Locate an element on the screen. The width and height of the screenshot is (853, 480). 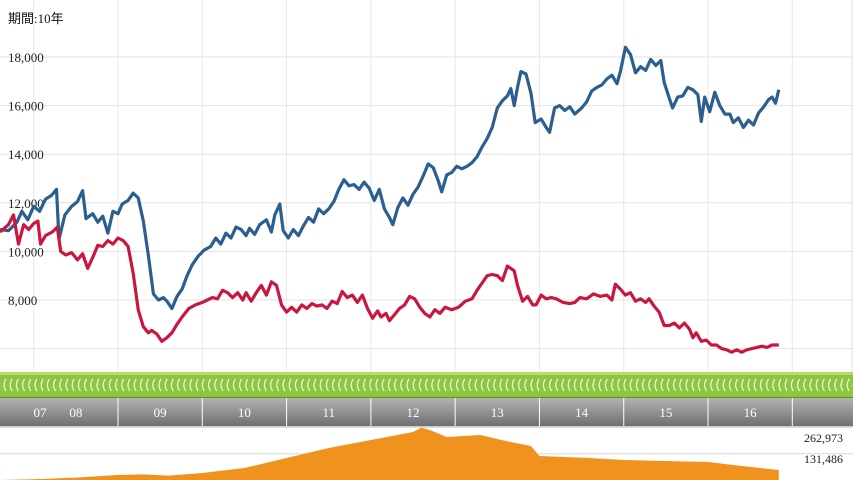
year-label: 15 is located at coordinates (665, 412).